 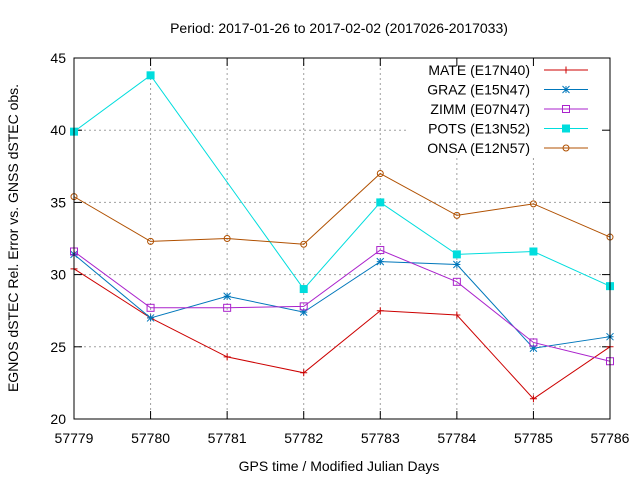 I want to click on legend-marker-zimm, so click(x=566, y=109).